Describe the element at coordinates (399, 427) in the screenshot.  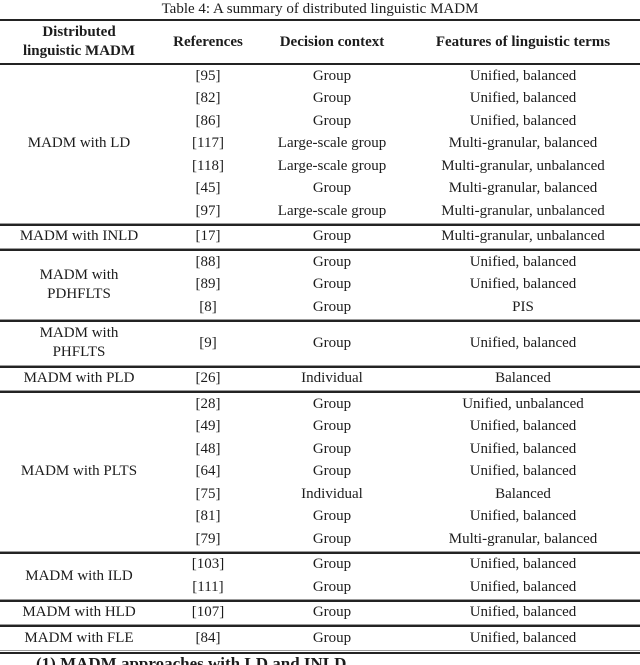
I see `table-row: [49] Group Unified, balanced` at that location.